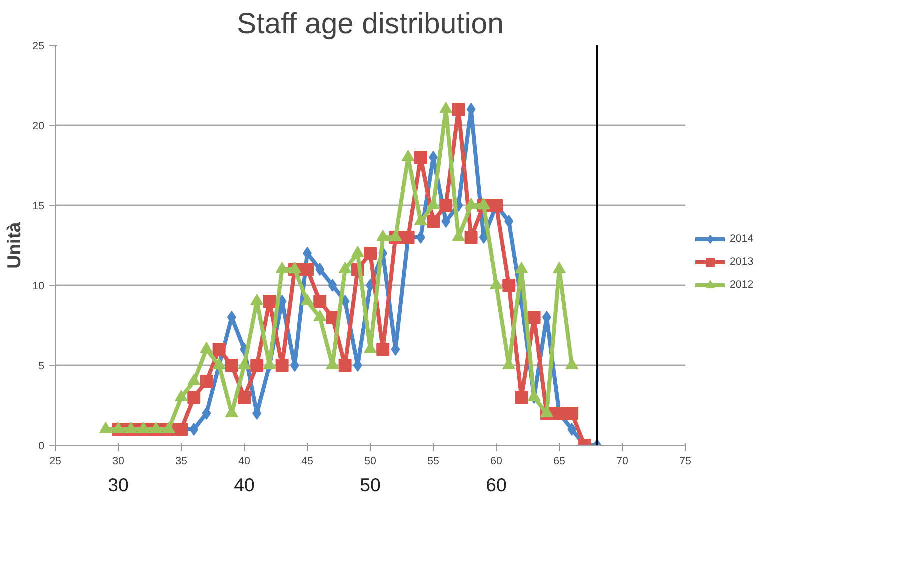  What do you see at coordinates (38, 46) in the screenshot?
I see `y-tick-label: 25` at bounding box center [38, 46].